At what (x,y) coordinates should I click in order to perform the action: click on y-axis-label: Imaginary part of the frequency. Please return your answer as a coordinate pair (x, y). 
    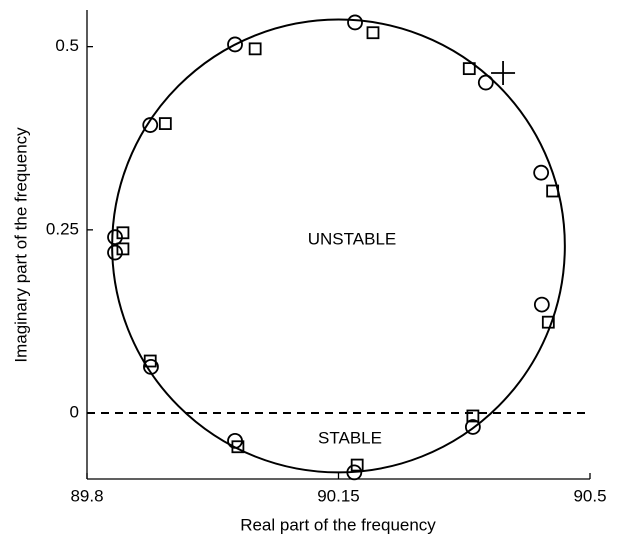
    Looking at the image, I should click on (20, 245).